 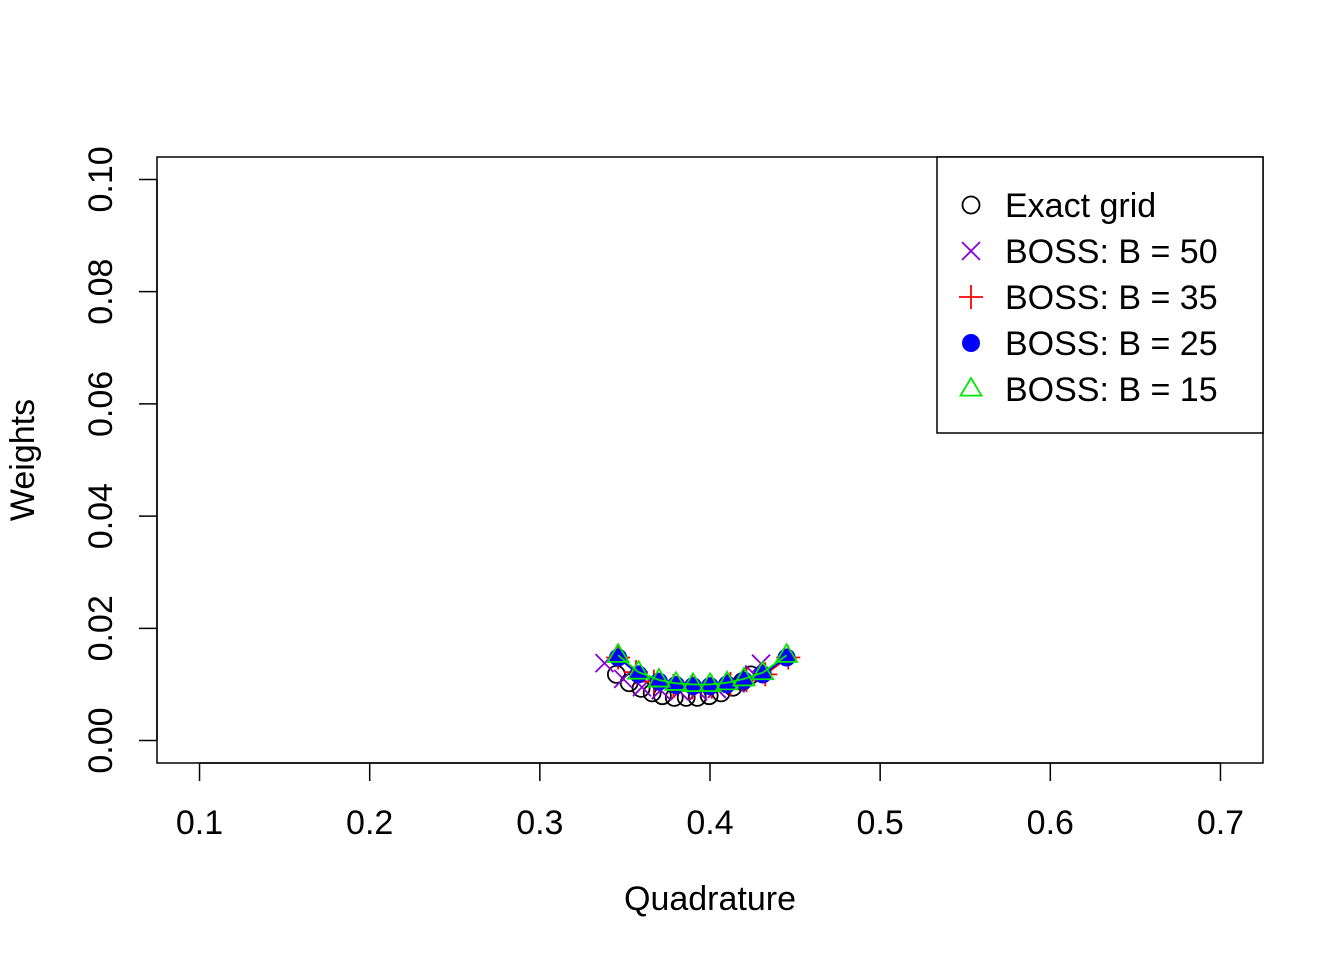 I want to click on y-tick-label: 0.10, so click(x=101, y=179).